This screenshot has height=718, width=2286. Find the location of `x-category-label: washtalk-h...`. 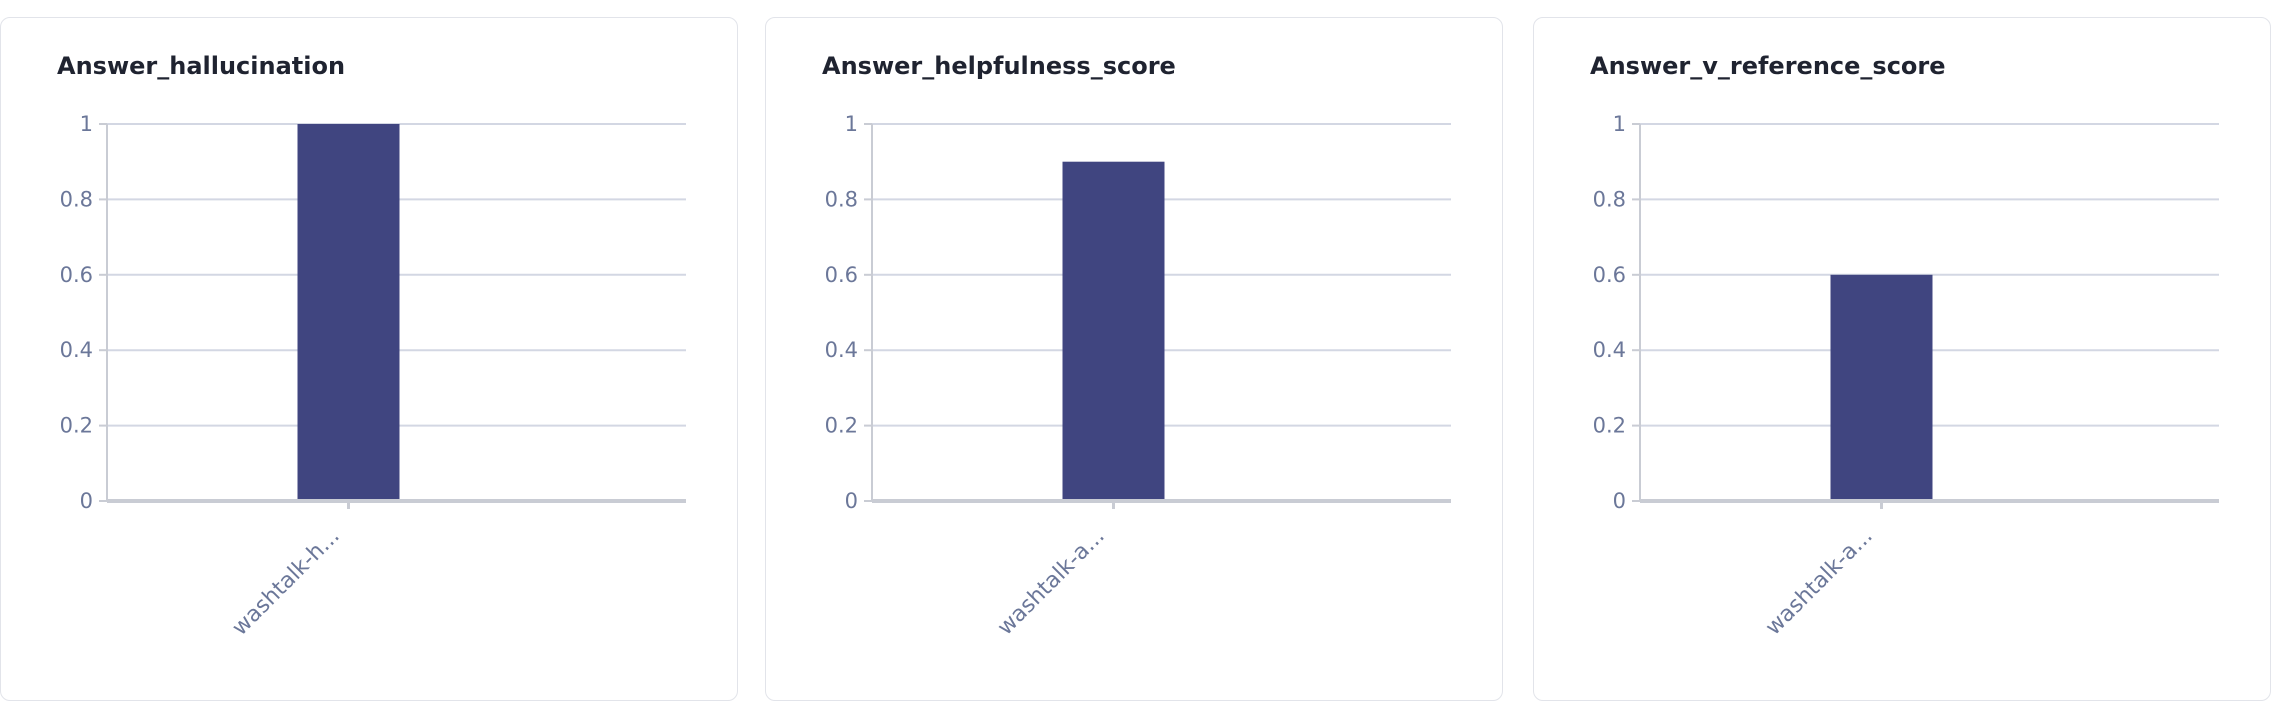

x-category-label: washtalk-h... is located at coordinates (286, 582).